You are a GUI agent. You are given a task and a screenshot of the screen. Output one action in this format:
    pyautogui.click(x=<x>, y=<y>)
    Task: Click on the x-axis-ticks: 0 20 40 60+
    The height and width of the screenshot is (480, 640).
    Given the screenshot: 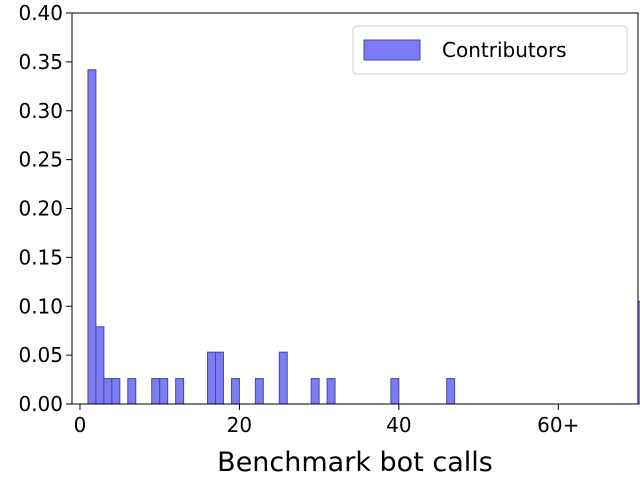 What is the action you would take?
    pyautogui.click(x=326, y=420)
    